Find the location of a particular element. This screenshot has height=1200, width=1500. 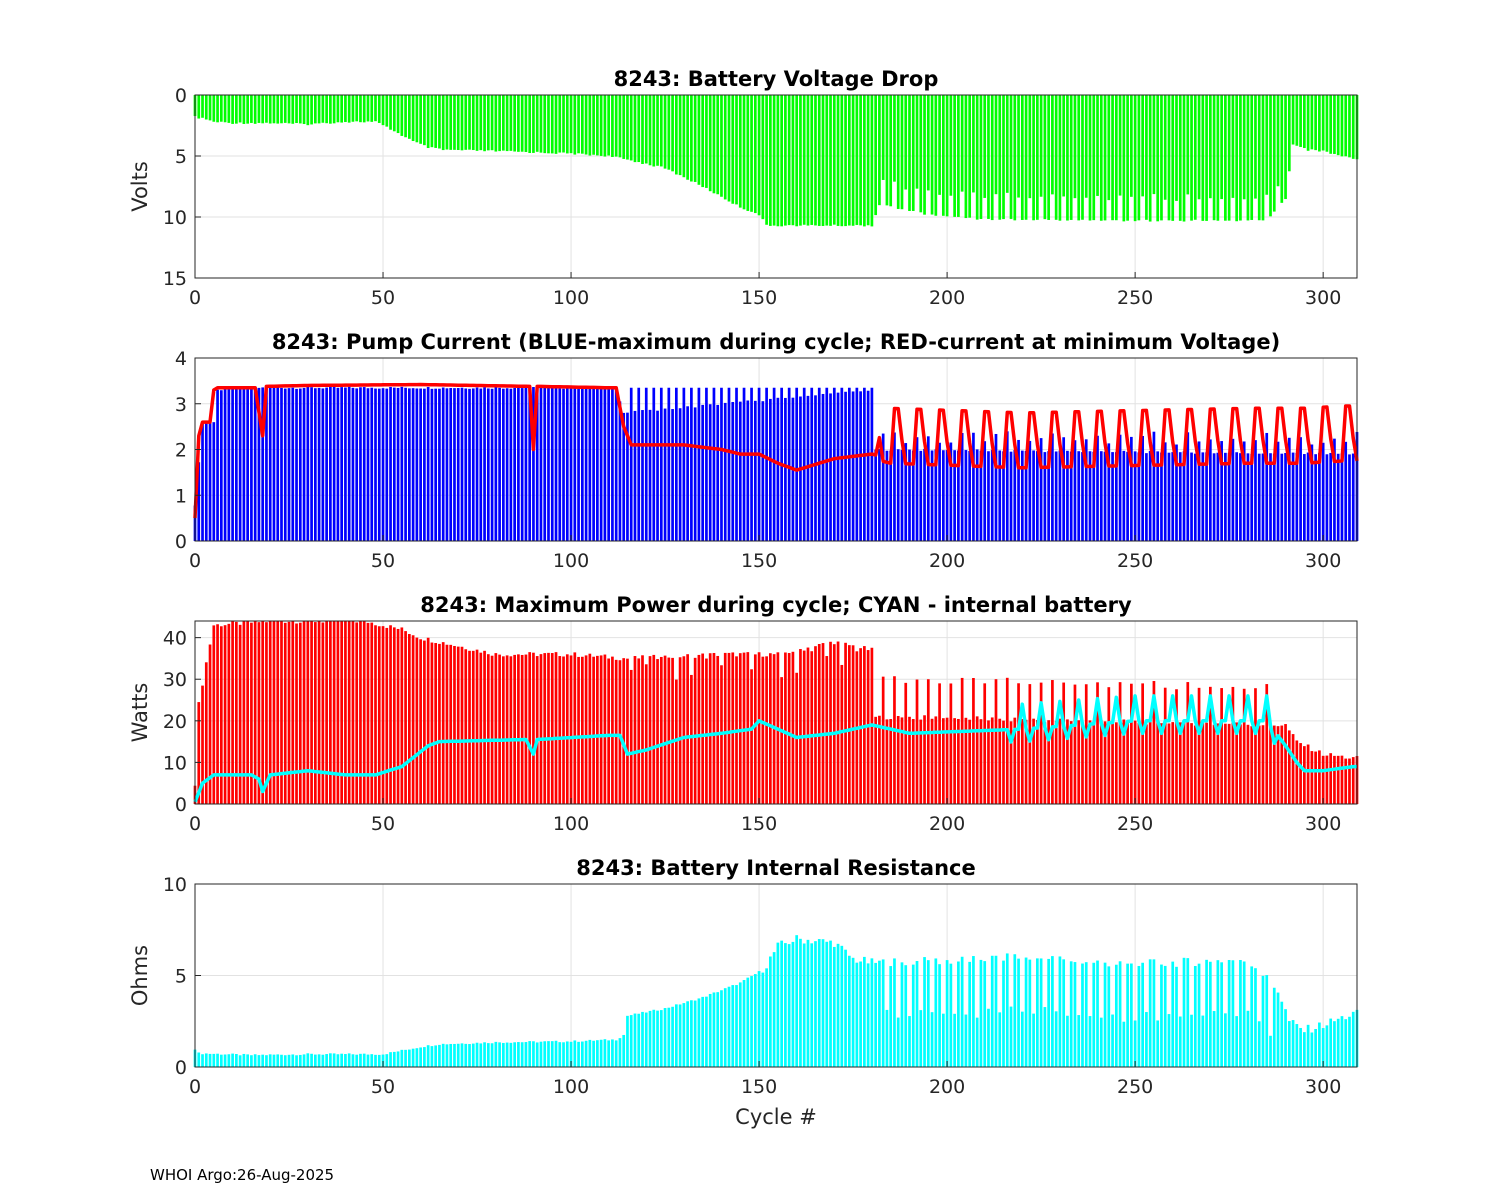

y-tick-label: 10 is located at coordinates (175, 763).